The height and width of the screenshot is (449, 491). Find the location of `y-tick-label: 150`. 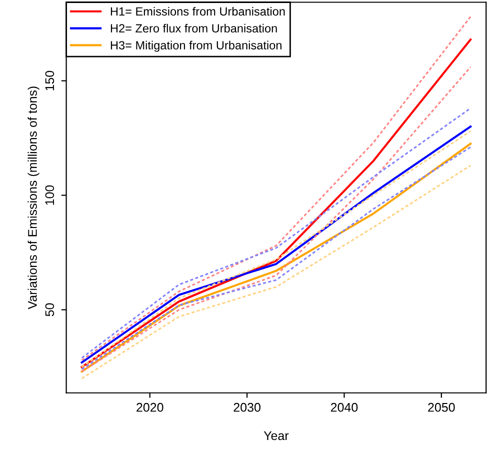

y-tick-label: 150 is located at coordinates (49, 80).